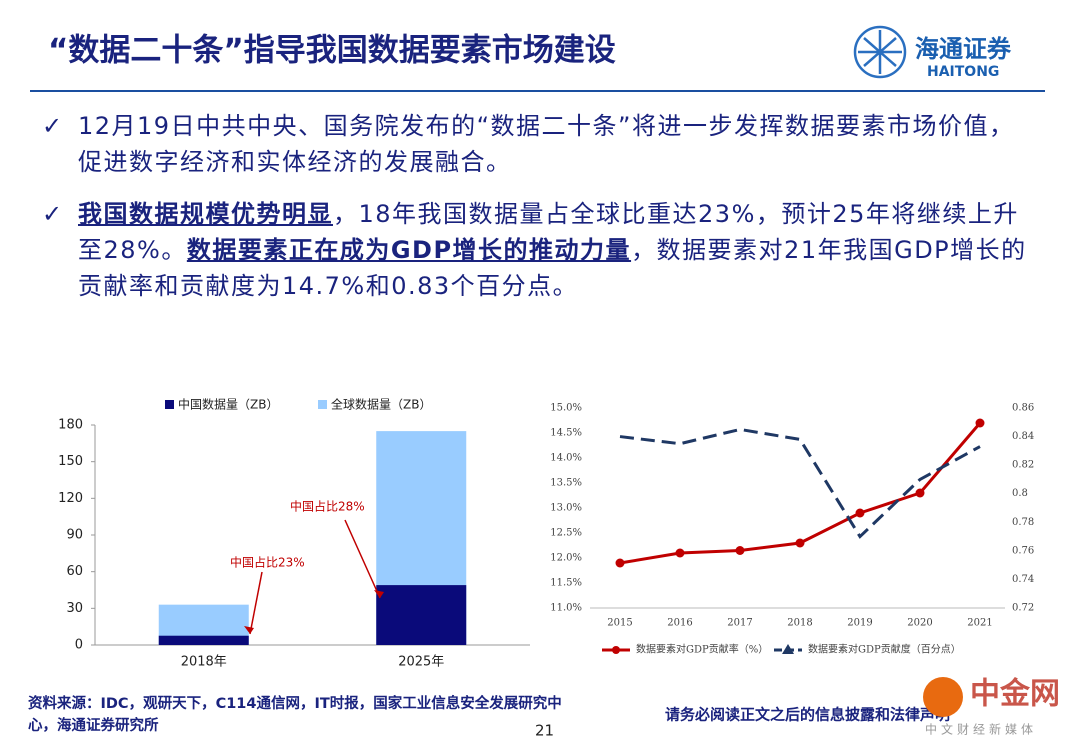 The image size is (1080, 746). Describe the element at coordinates (332, 51) in the screenshot. I see `slide-title: “数据二十条”指导我国数据要素市场建设` at that location.